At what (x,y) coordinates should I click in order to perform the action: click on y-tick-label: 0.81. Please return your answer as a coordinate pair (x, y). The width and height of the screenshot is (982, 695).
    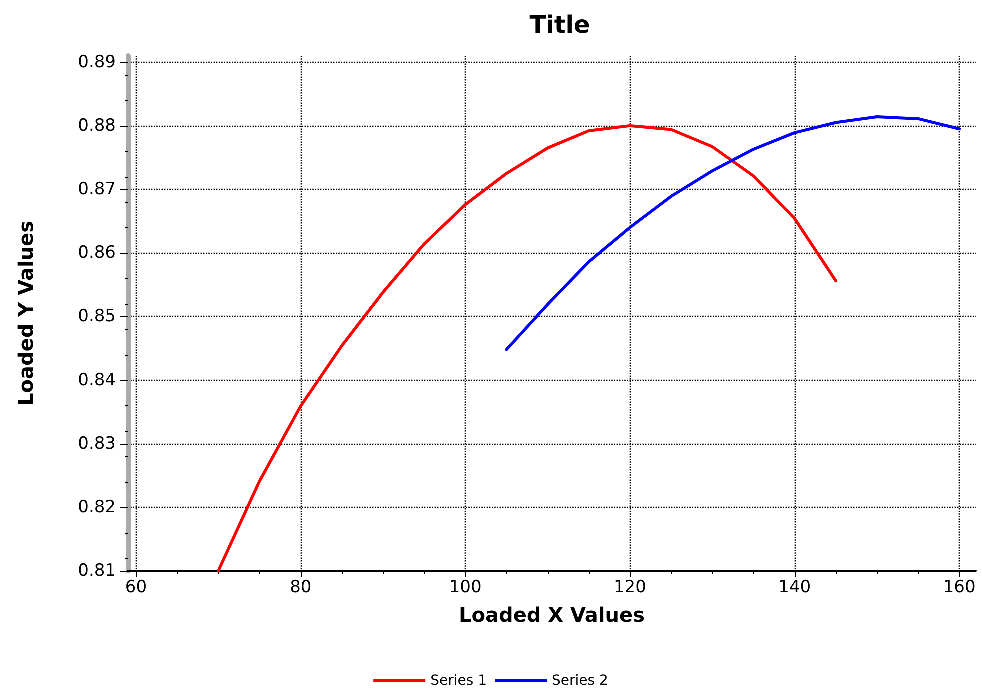
    Looking at the image, I should click on (97, 571).